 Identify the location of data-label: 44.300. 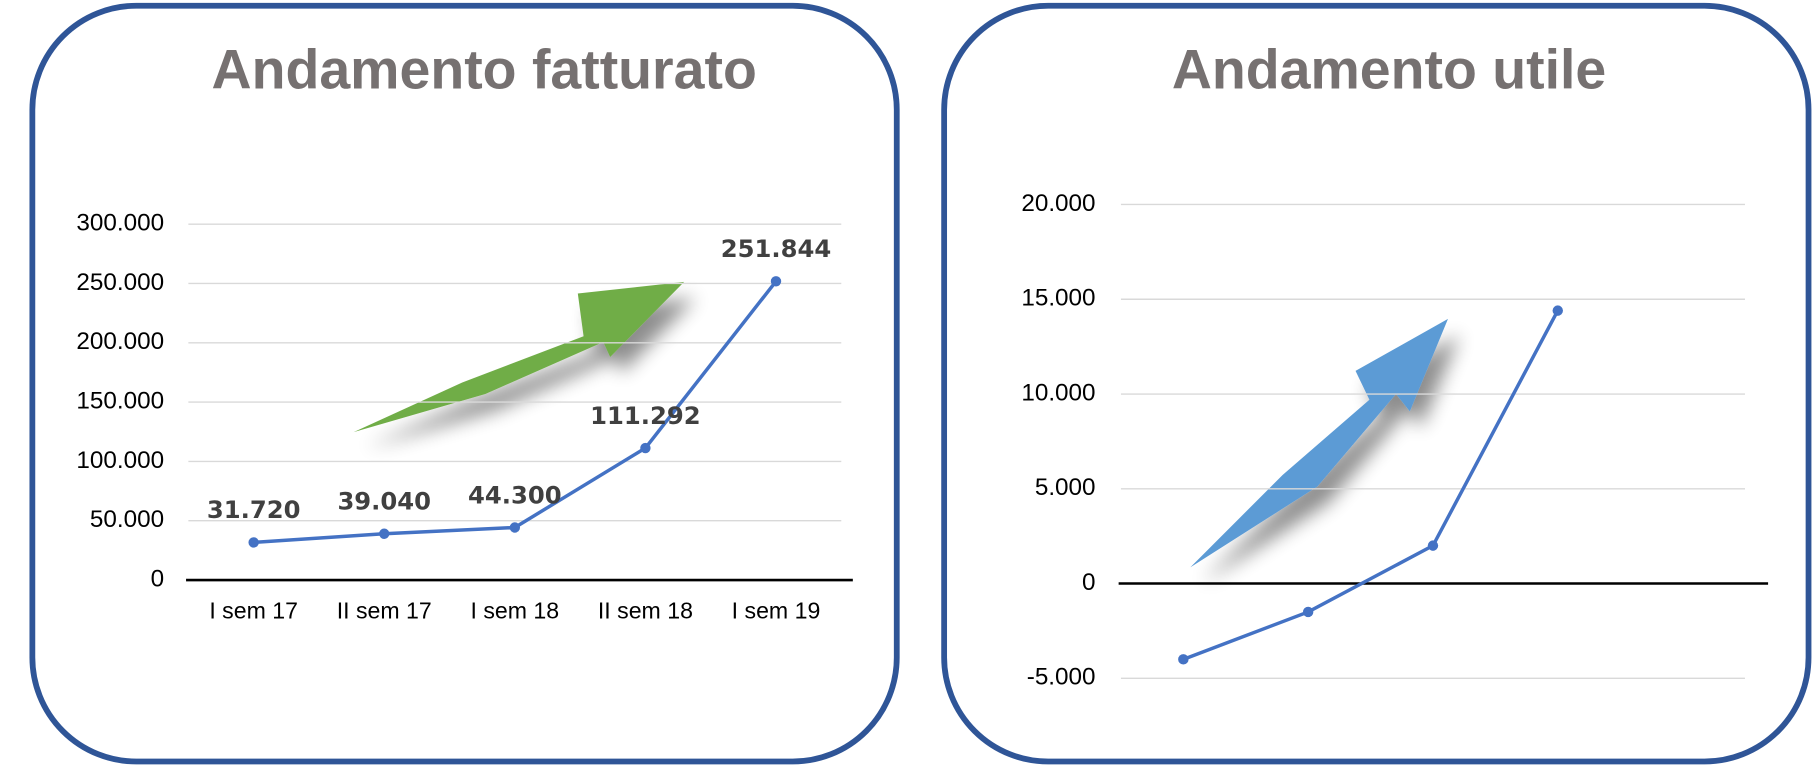
(515, 494).